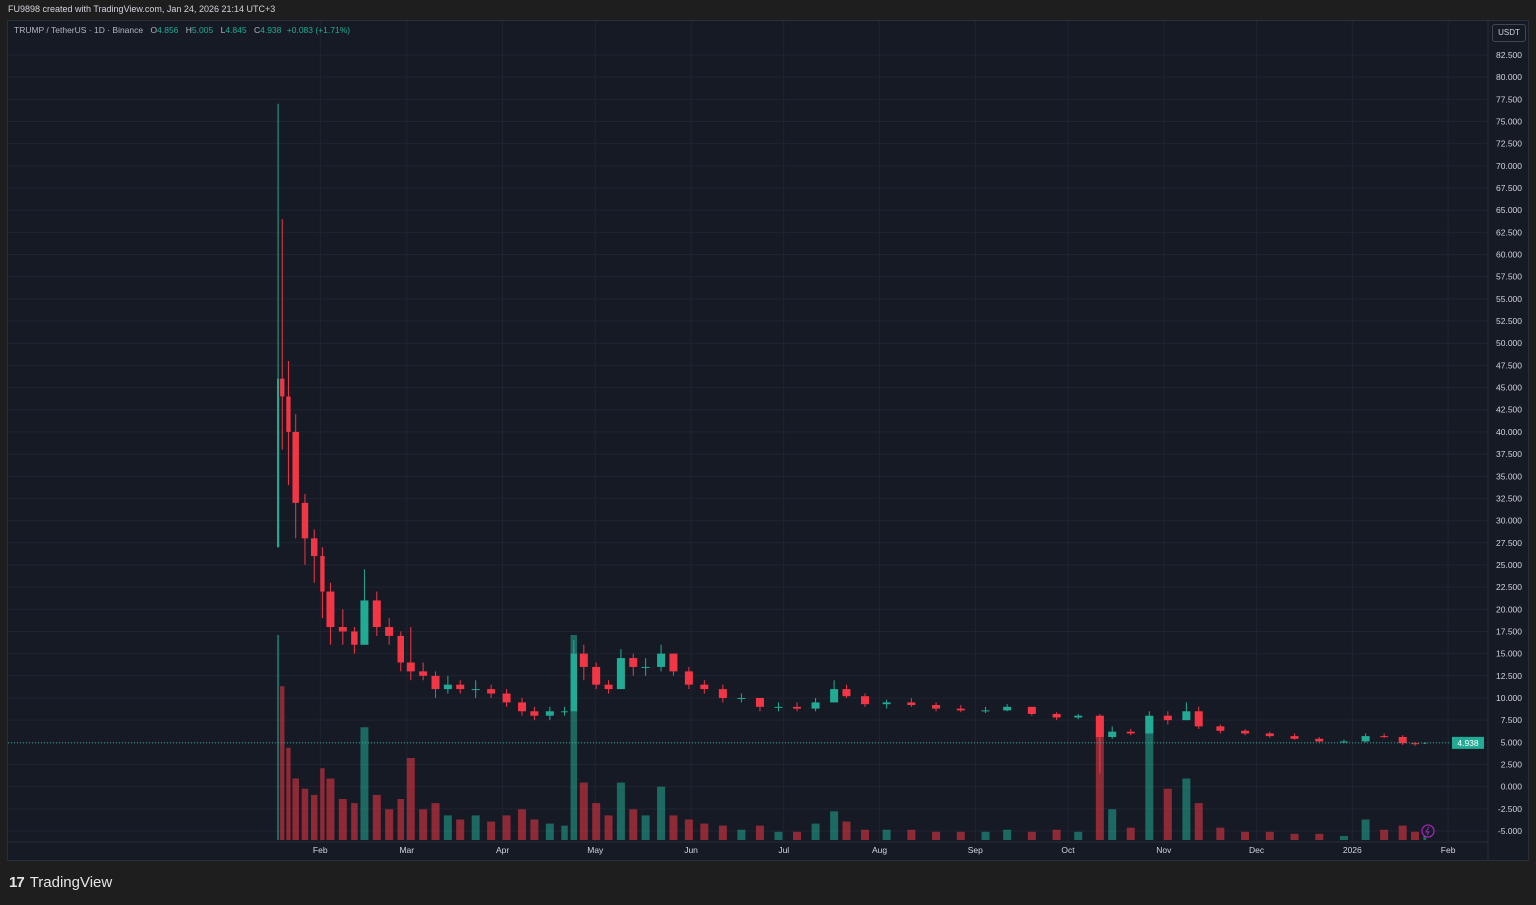 The image size is (1536, 905). What do you see at coordinates (975, 850) in the screenshot?
I see `x-tick-label: Sep` at bounding box center [975, 850].